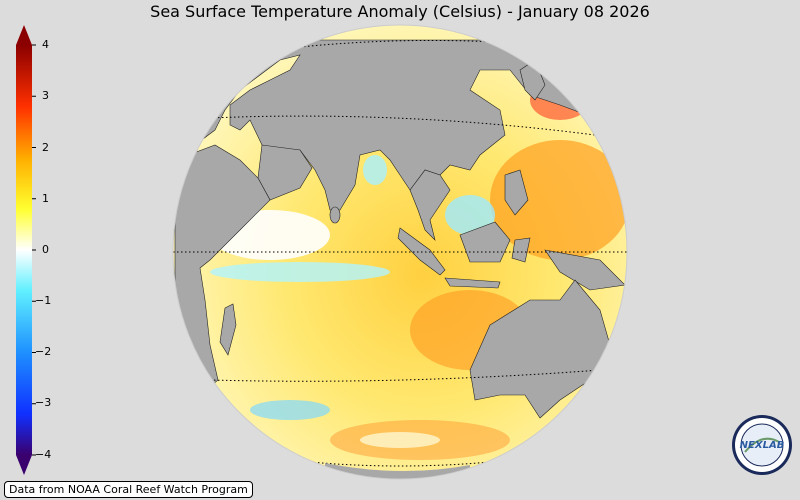  What do you see at coordinates (516, 192) in the screenshot?
I see `philippines` at bounding box center [516, 192].